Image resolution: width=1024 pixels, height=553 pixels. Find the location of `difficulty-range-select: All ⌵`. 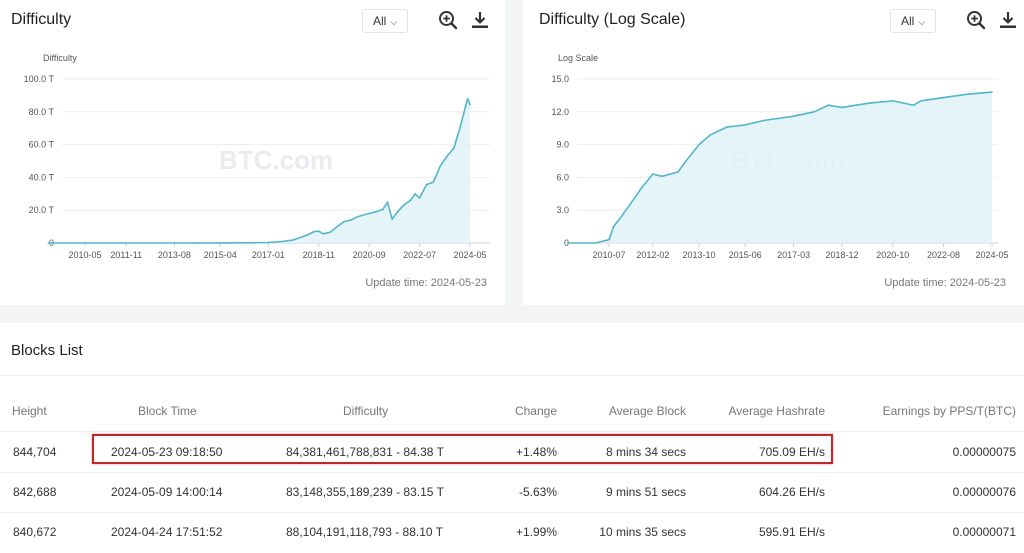

difficulty-range-select: All ⌵ is located at coordinates (385, 21).